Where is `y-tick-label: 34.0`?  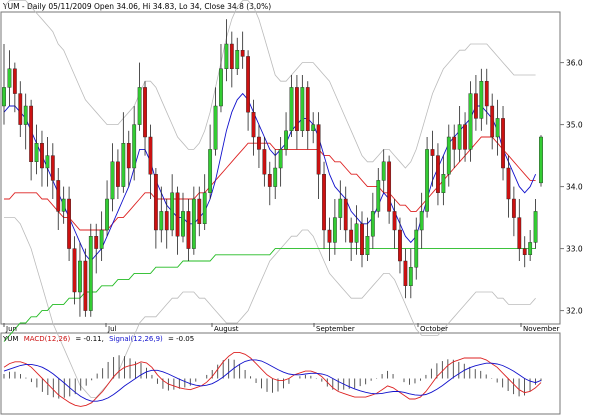
y-tick-label: 34.0 is located at coordinates (574, 187).